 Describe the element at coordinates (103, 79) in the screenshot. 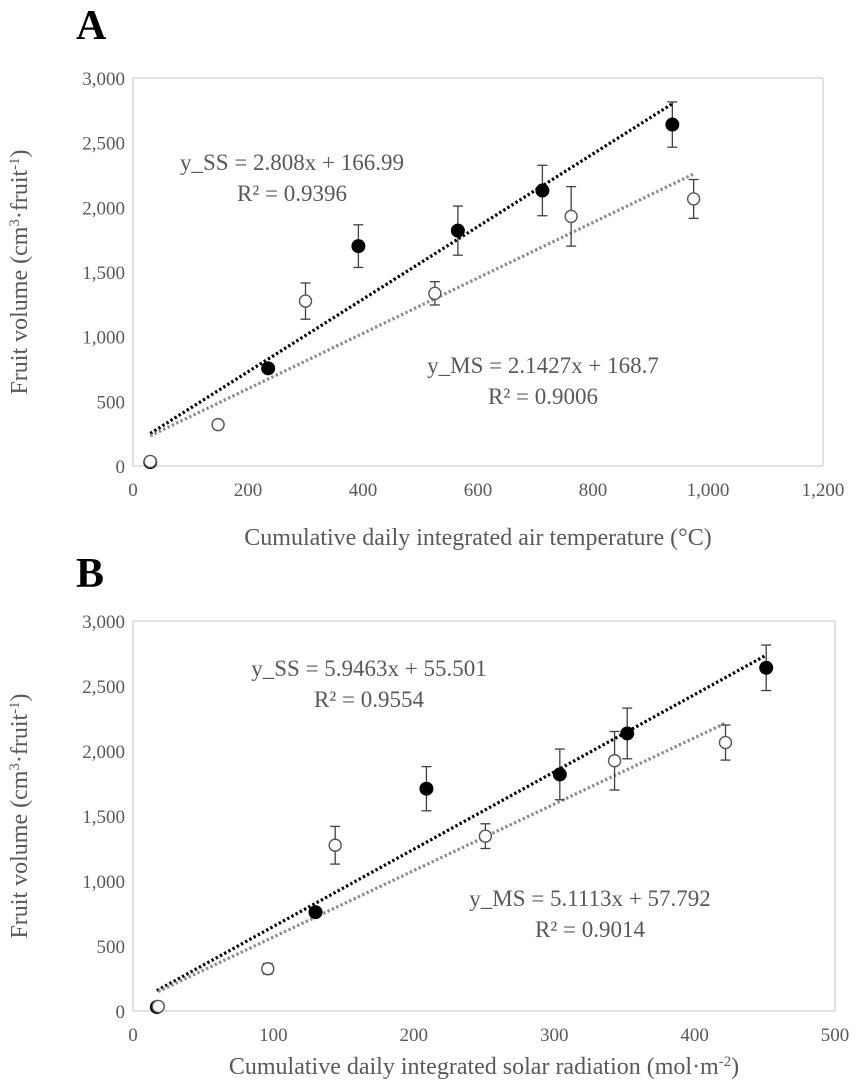

I see `chart-a-ytick-label: 3,000` at that location.